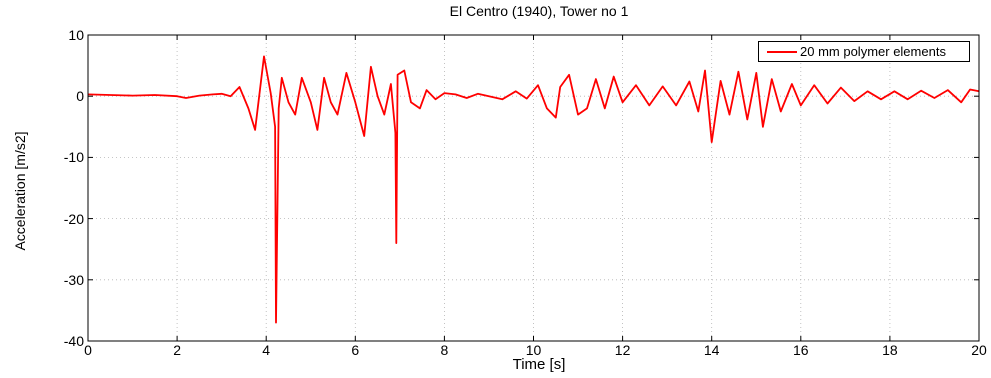  I want to click on x-tick-label: 2, so click(177, 350).